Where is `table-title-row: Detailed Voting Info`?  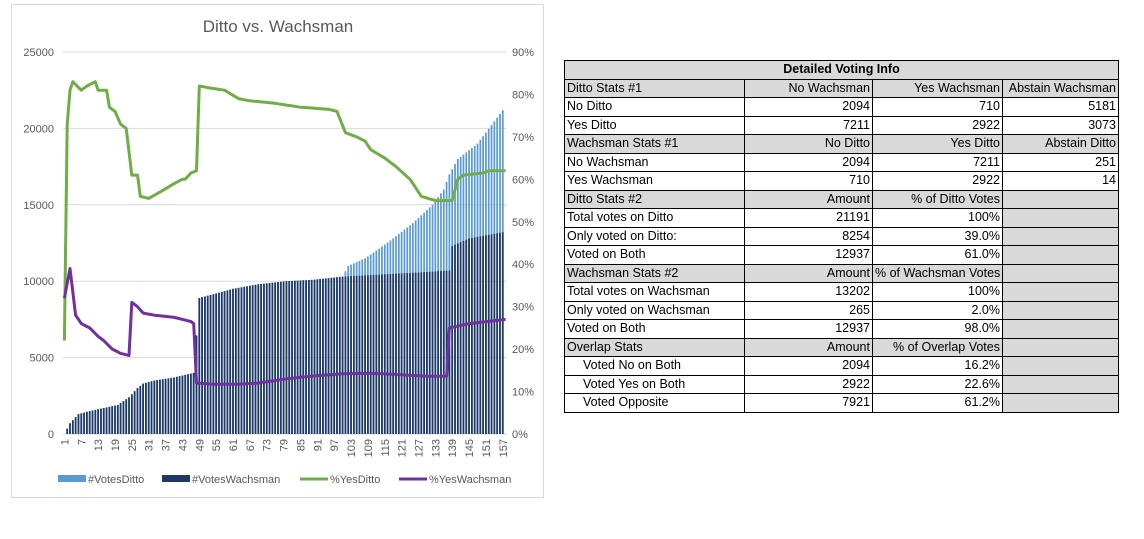 table-title-row: Detailed Voting Info is located at coordinates (842, 70).